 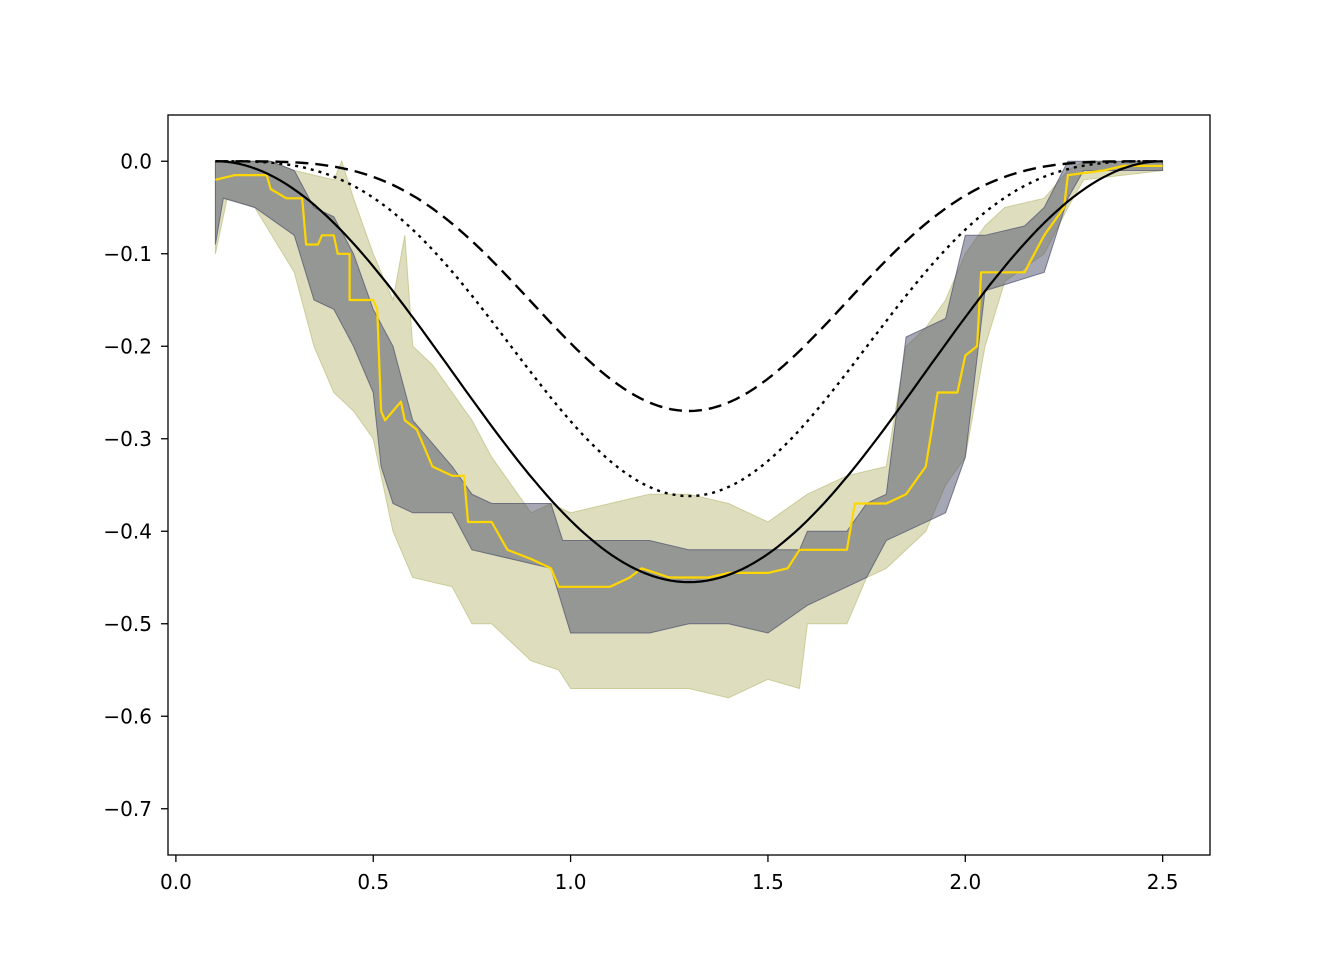 I want to click on y-tick-label: −0.7, so click(x=127, y=809).